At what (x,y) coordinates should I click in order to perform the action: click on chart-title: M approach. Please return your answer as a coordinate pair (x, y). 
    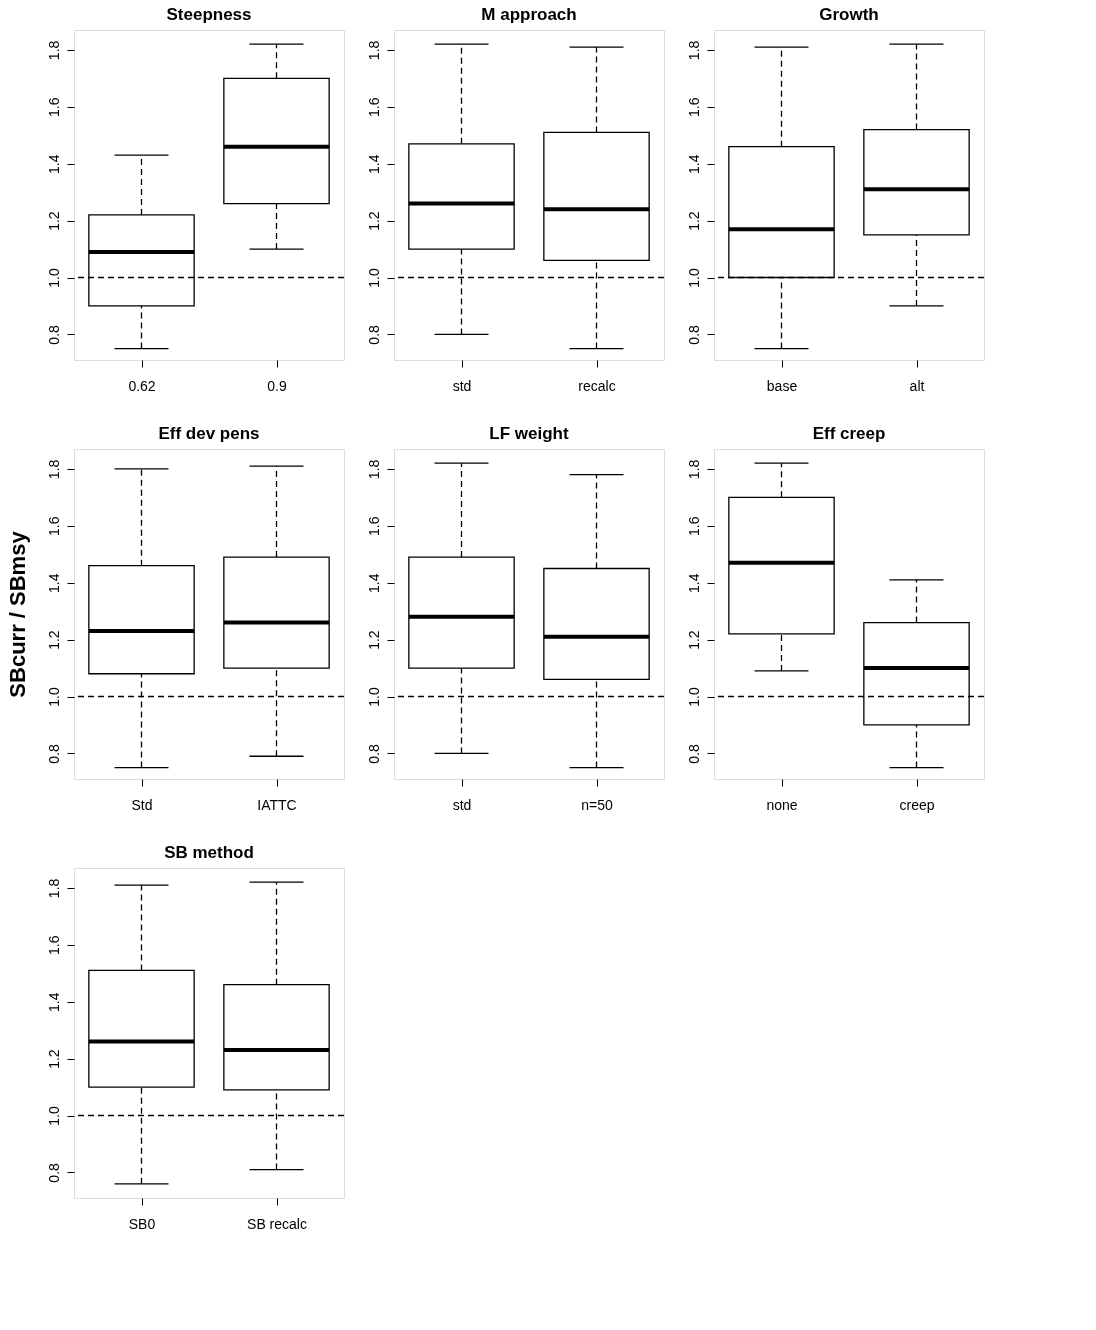
    Looking at the image, I should click on (529, 14).